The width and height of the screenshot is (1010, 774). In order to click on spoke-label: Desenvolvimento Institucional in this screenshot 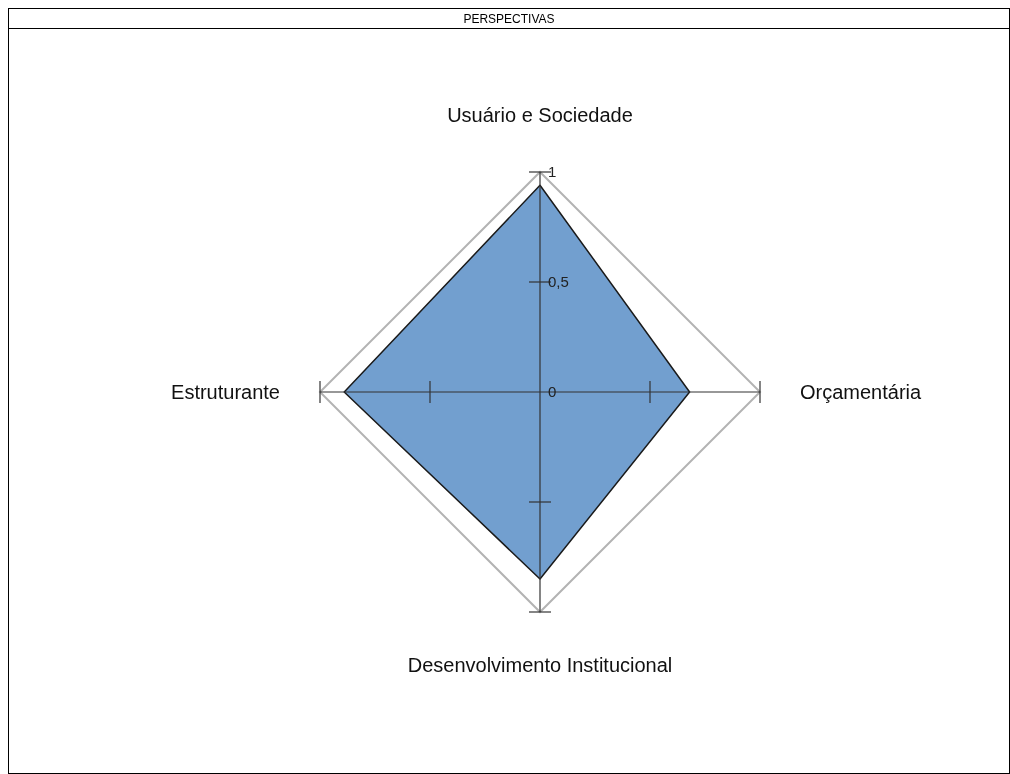, I will do `click(540, 665)`.